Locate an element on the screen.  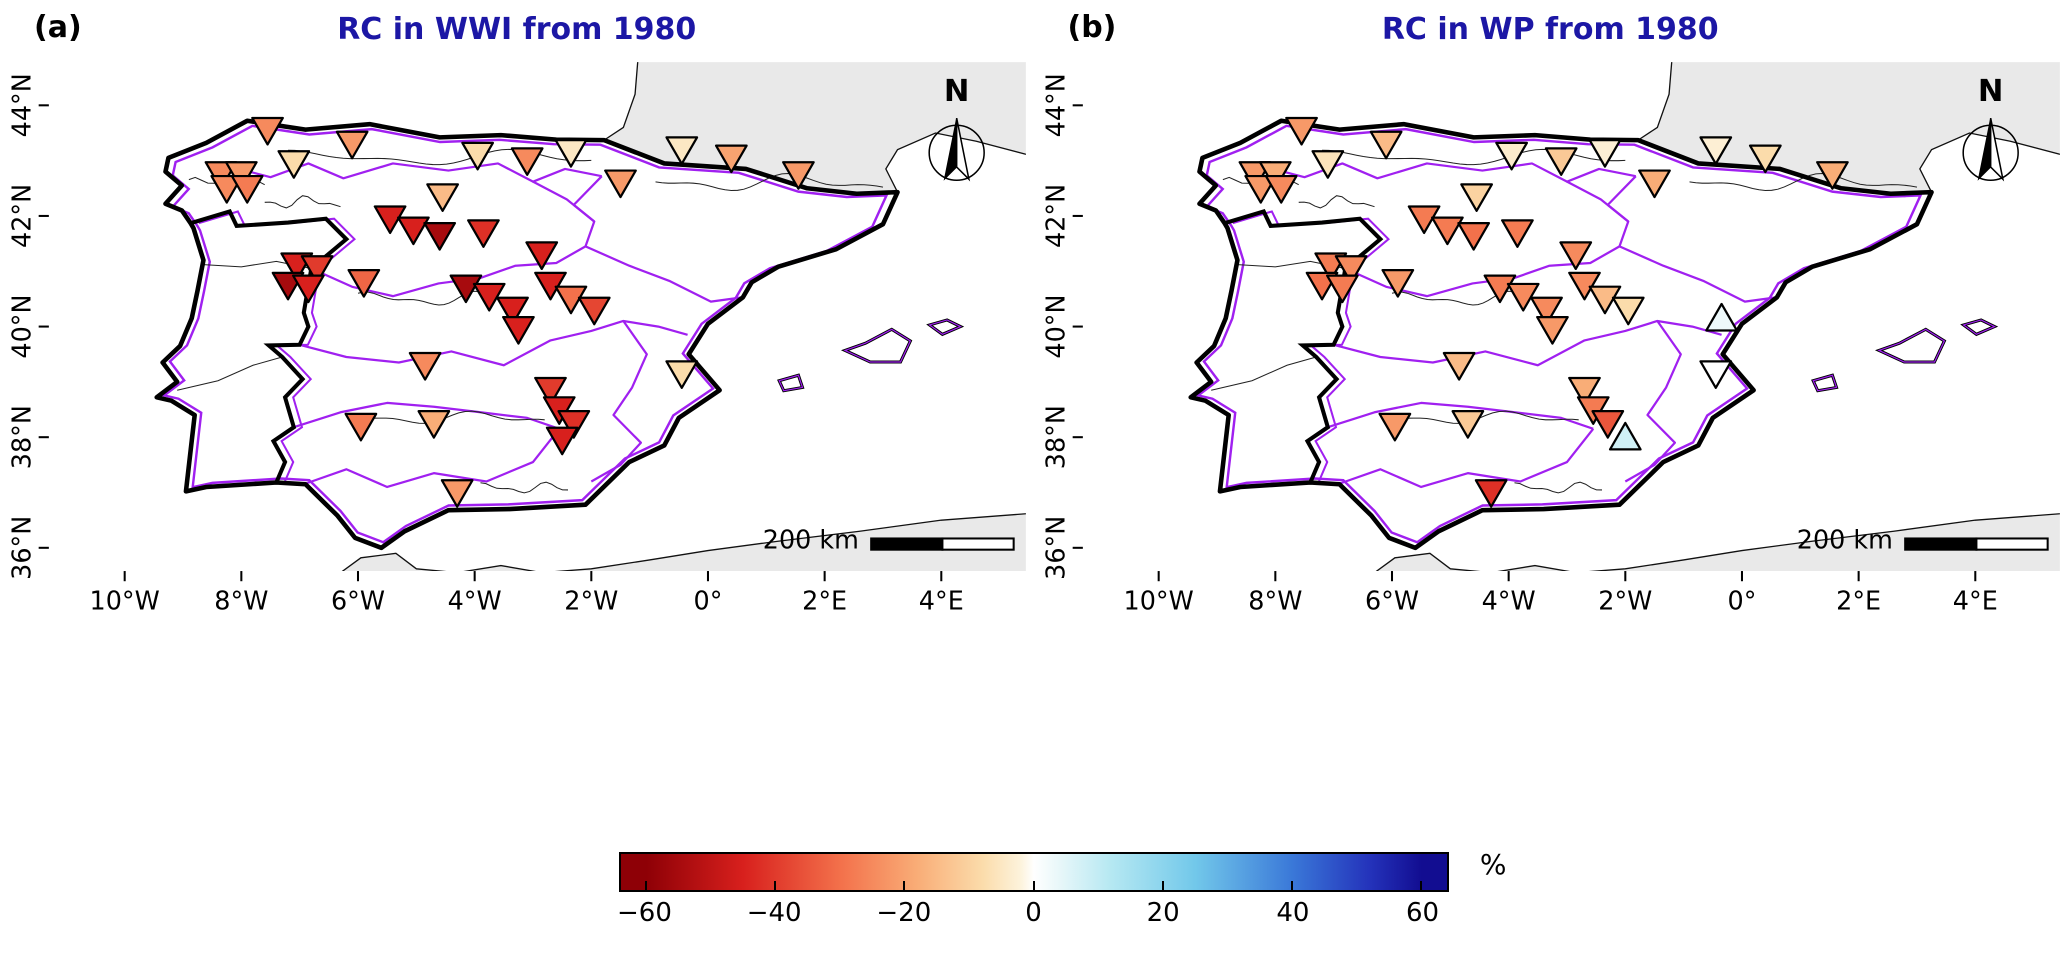
x-tick-label: 8°W is located at coordinates (242, 601).